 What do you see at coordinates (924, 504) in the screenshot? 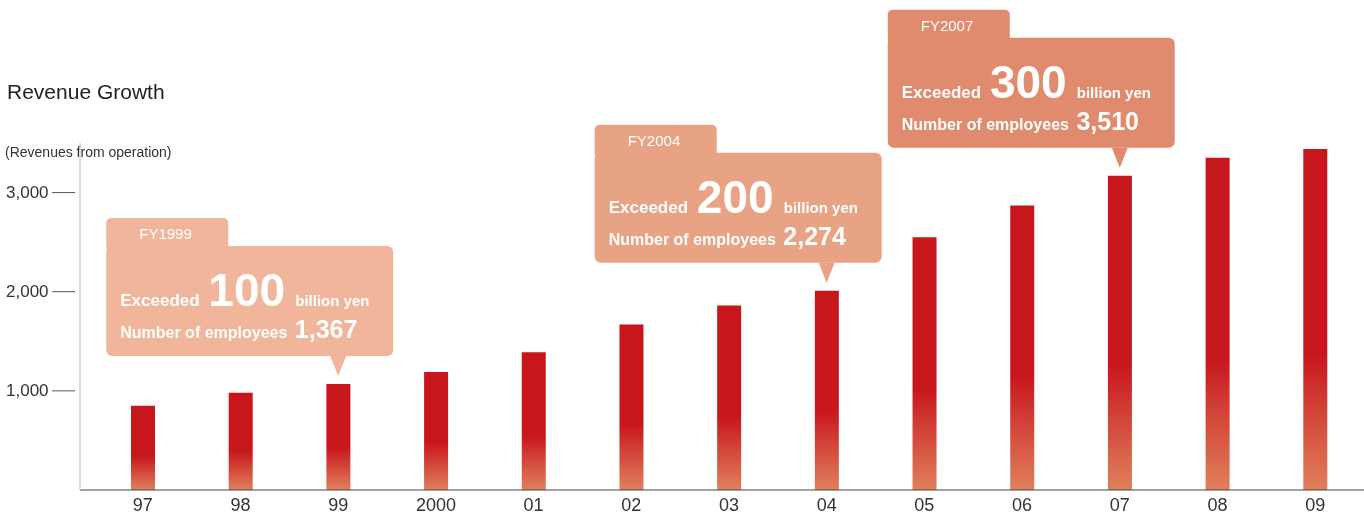
I see `x-tick-label: 05` at bounding box center [924, 504].